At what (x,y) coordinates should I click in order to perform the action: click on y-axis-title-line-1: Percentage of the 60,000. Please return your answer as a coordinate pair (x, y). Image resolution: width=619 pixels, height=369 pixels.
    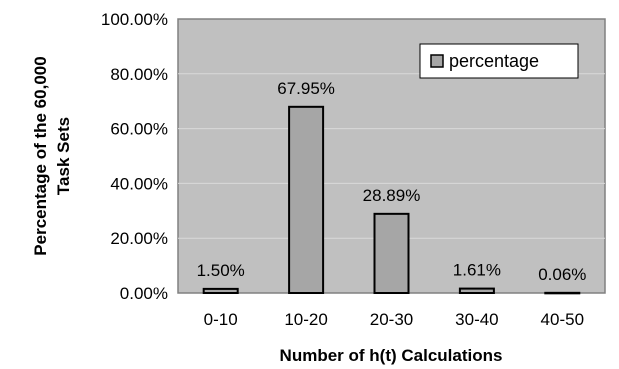
    Looking at the image, I should click on (40, 155).